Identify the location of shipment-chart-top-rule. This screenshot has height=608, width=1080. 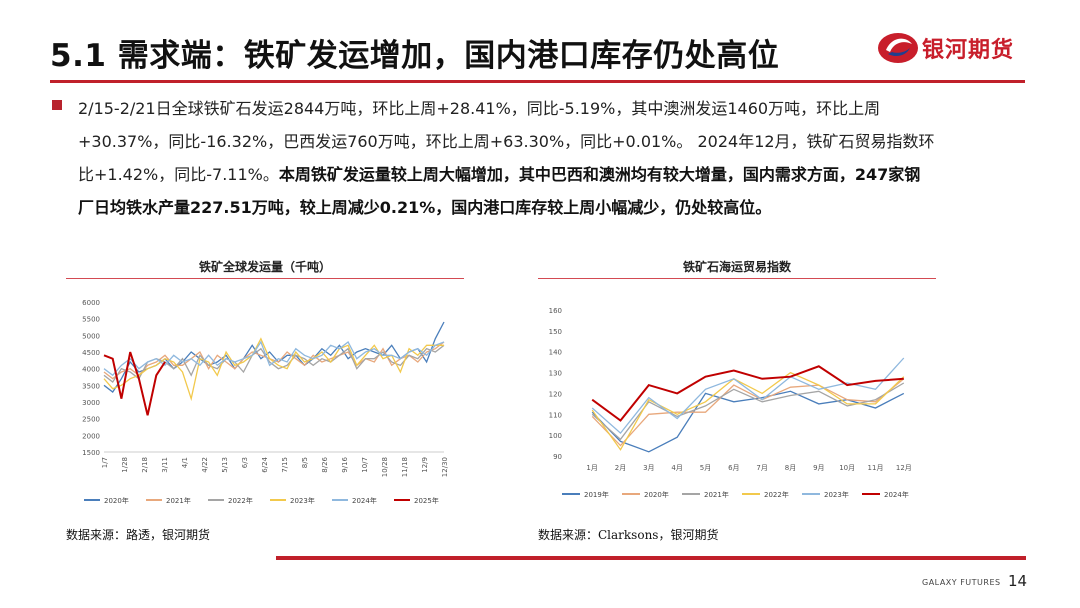
(265, 278).